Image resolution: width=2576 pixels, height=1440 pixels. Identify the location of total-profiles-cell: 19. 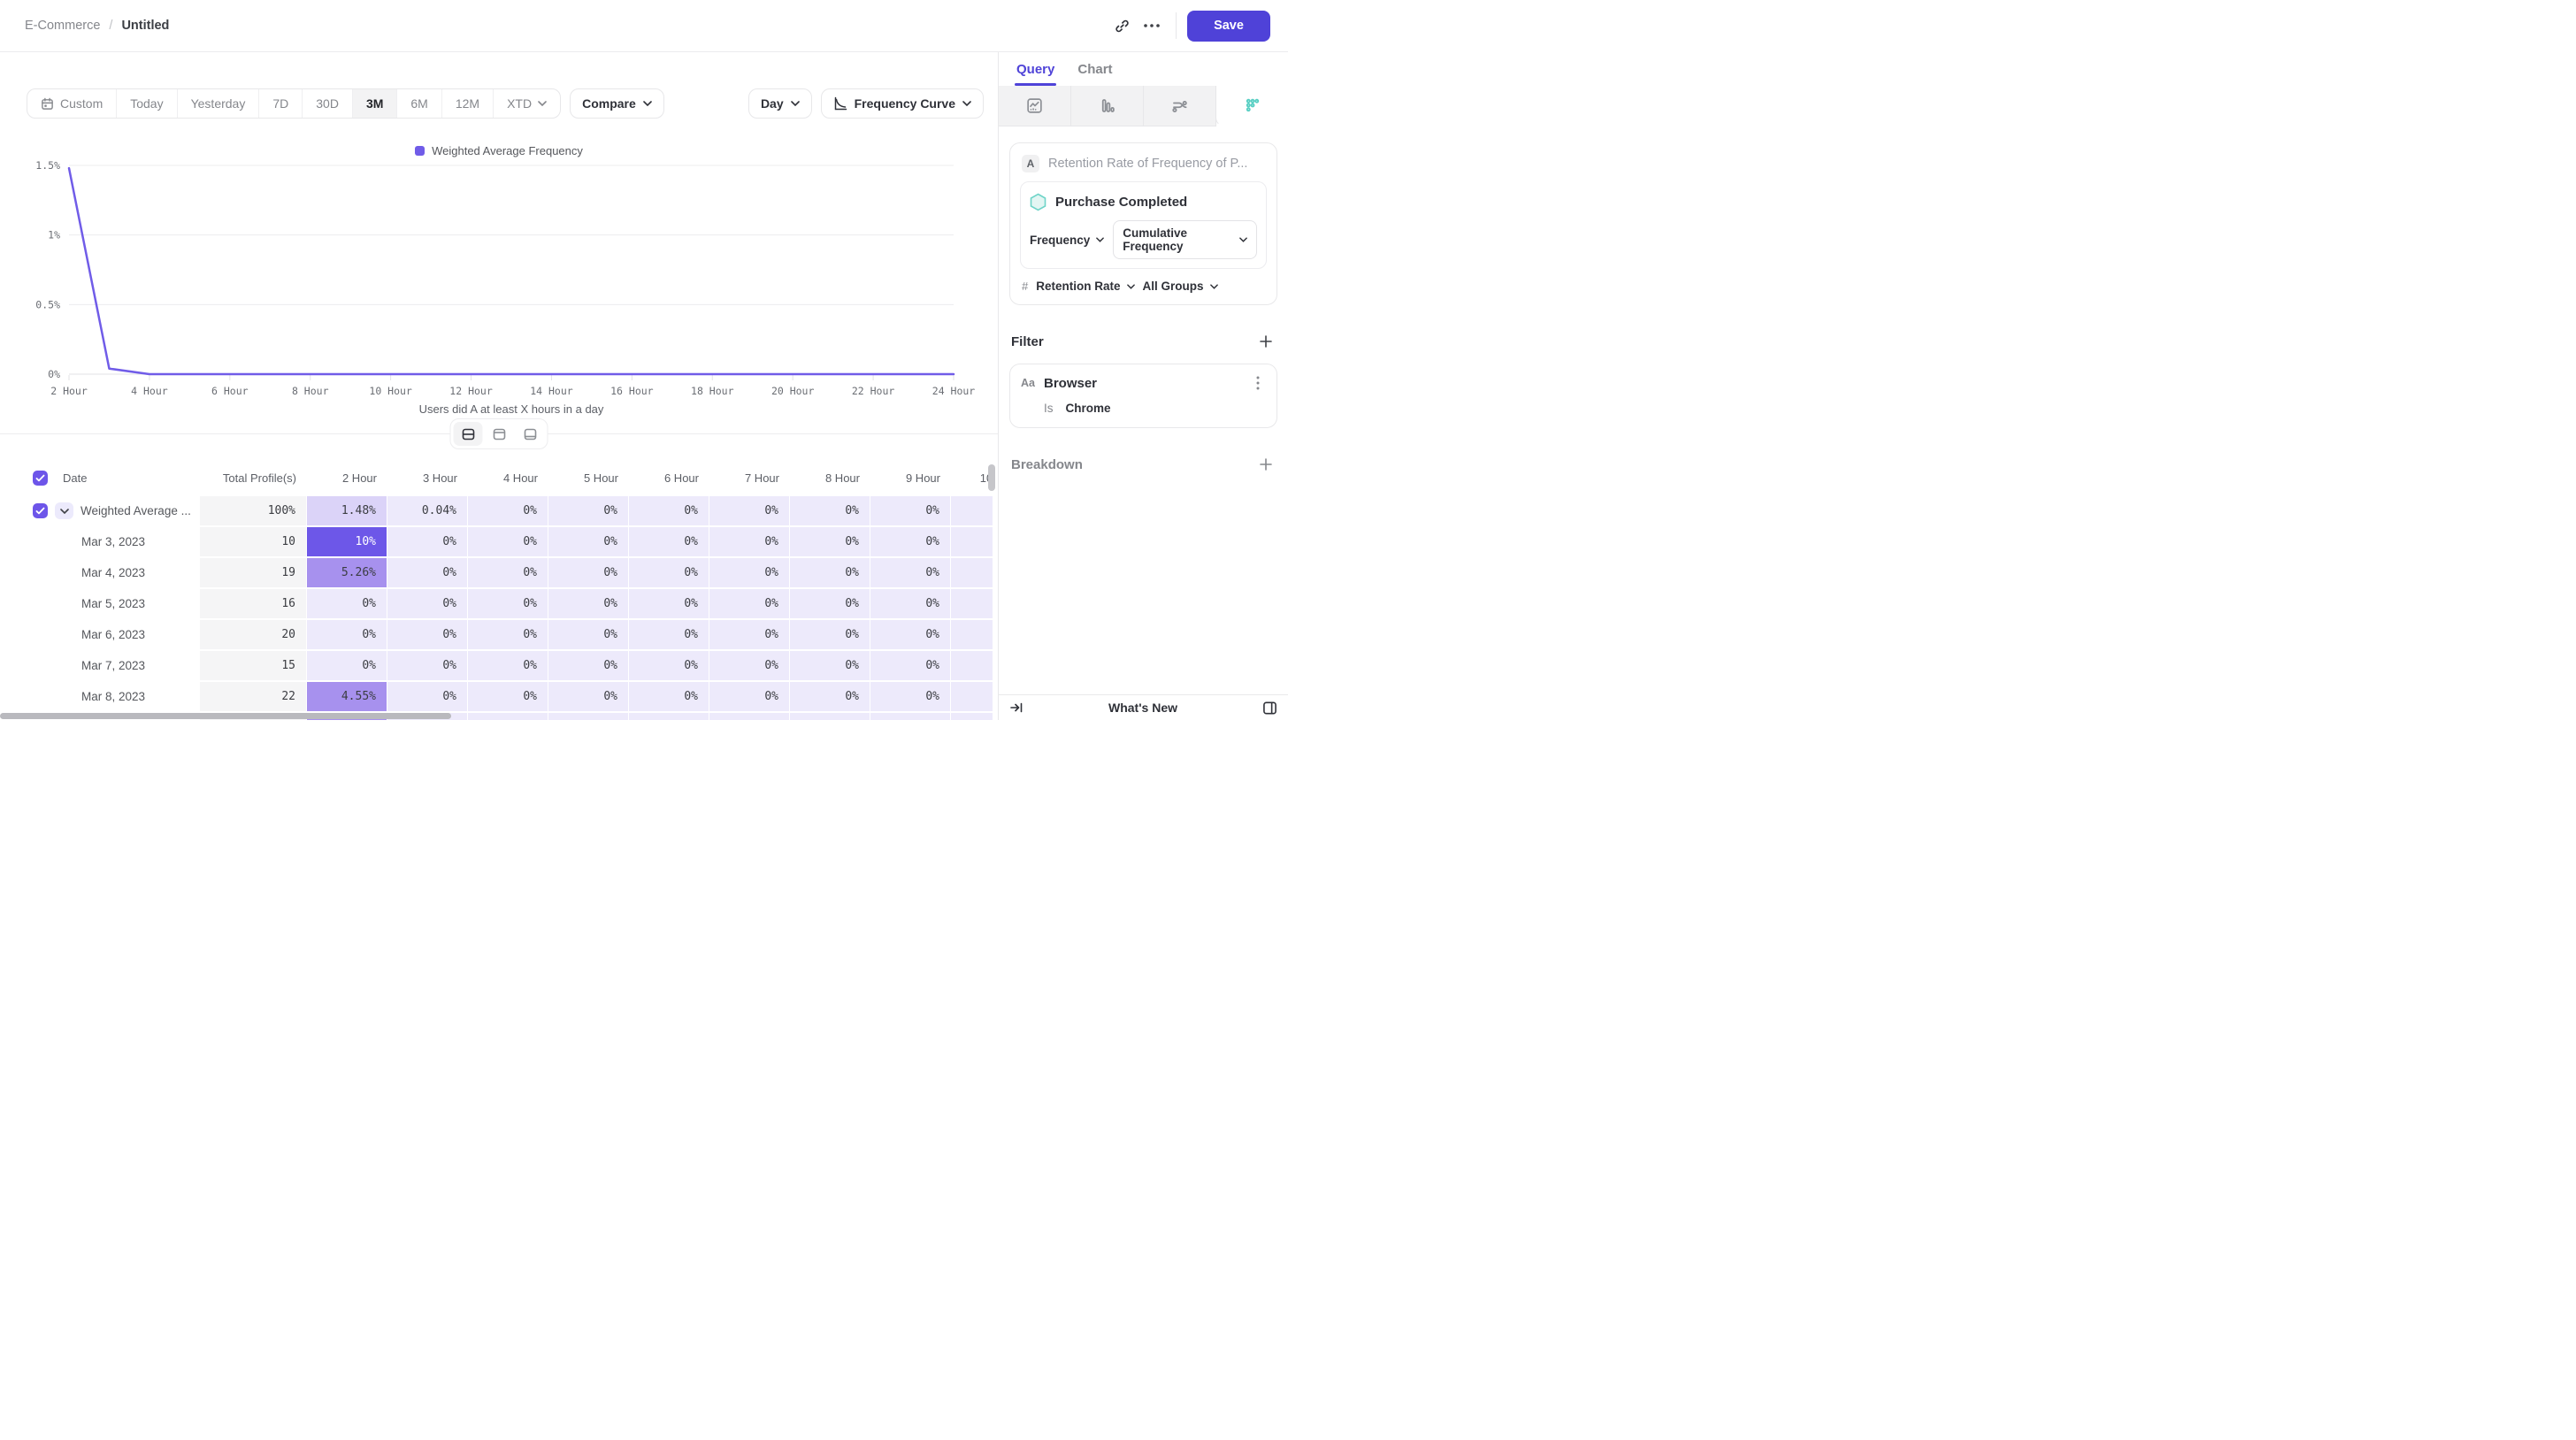
(253, 572).